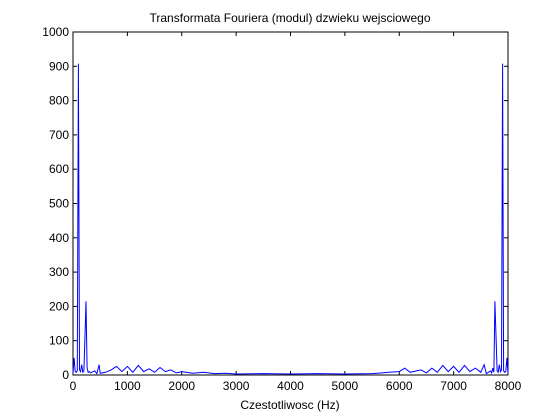 The image size is (560, 420). Describe the element at coordinates (59, 135) in the screenshot. I see `y-tick-label: 700` at that location.